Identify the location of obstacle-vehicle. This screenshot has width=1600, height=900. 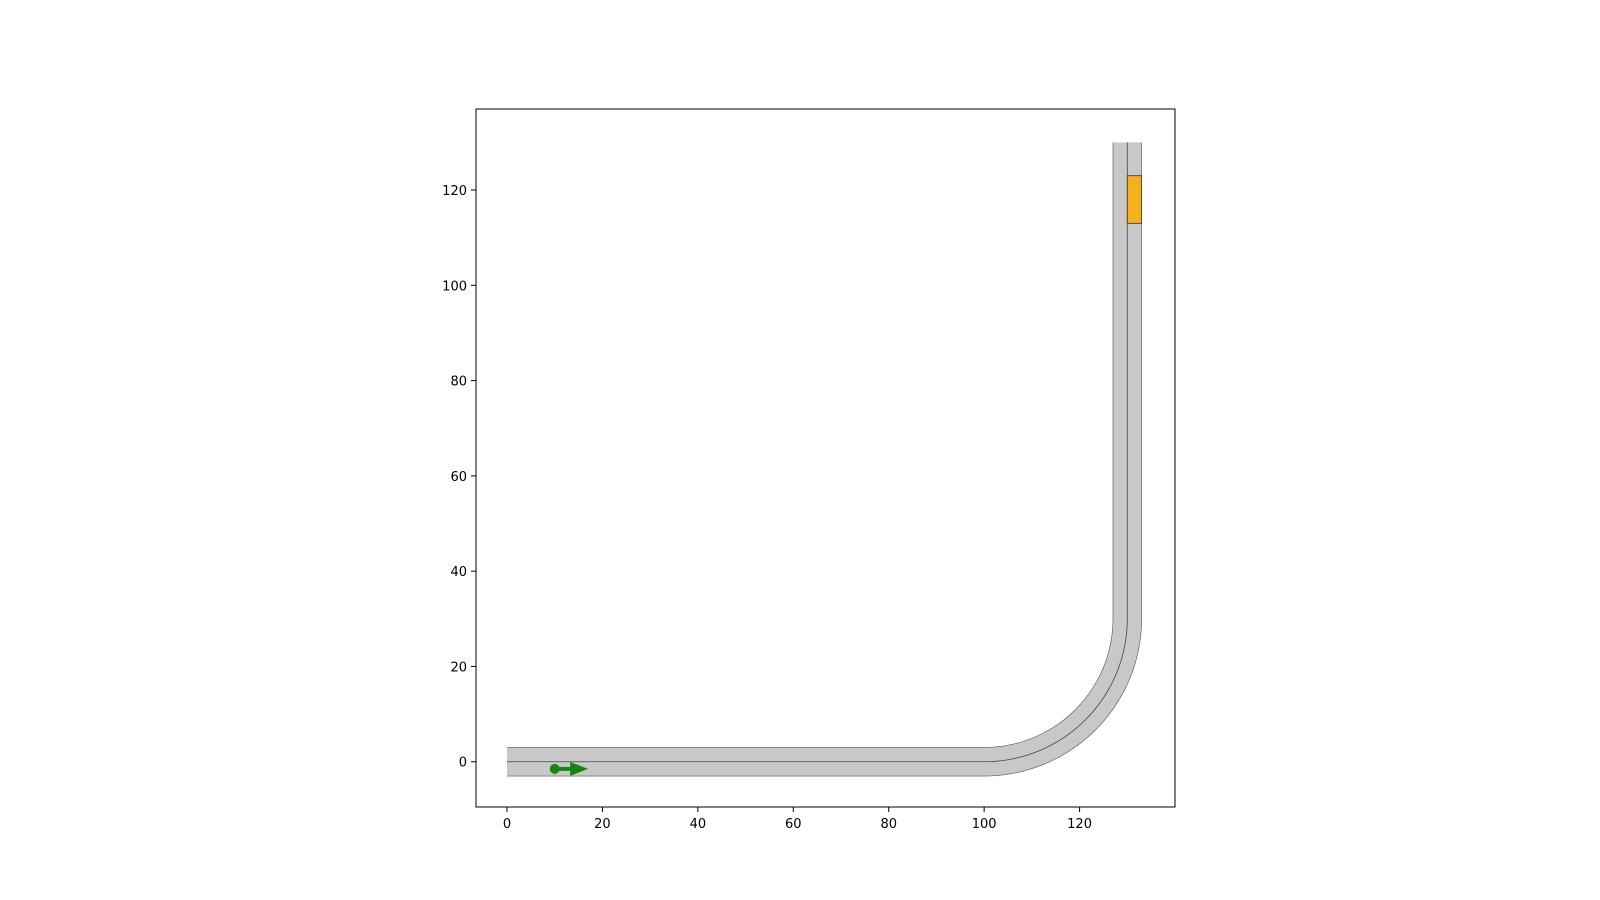
(1134, 199).